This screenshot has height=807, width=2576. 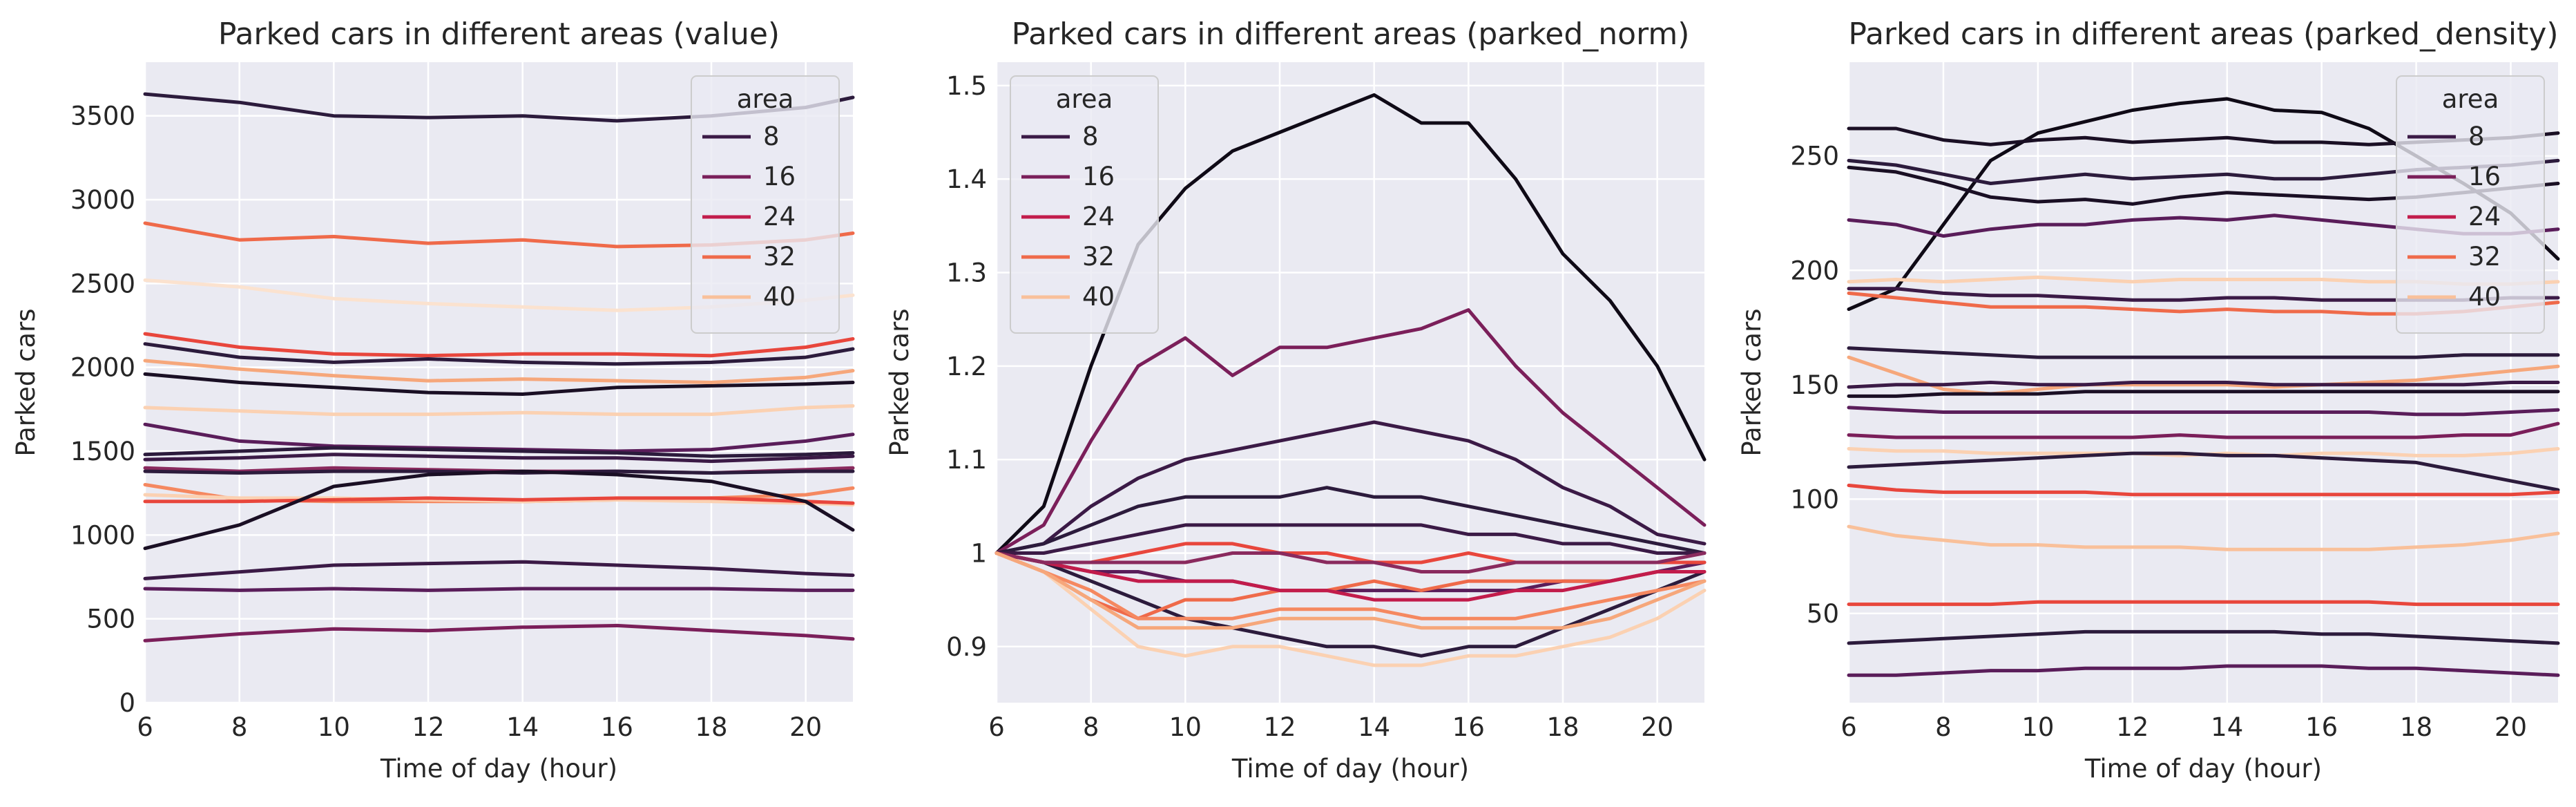 What do you see at coordinates (966, 647) in the screenshot?
I see `y-tick-label: 0.9` at bounding box center [966, 647].